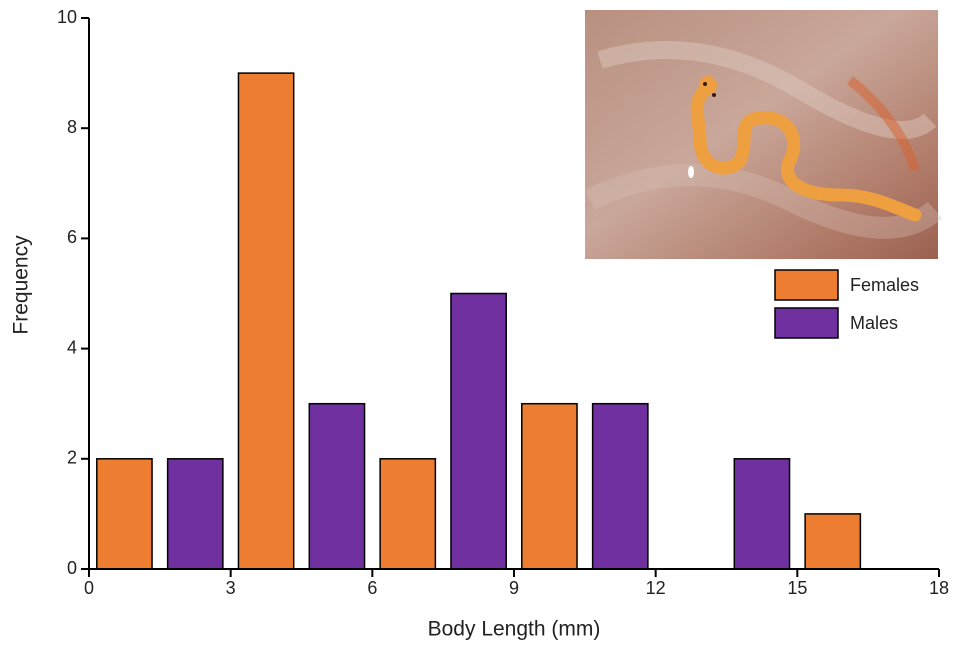 This screenshot has width=959, height=651. Describe the element at coordinates (874, 323) in the screenshot. I see `legend-label: Males` at that location.